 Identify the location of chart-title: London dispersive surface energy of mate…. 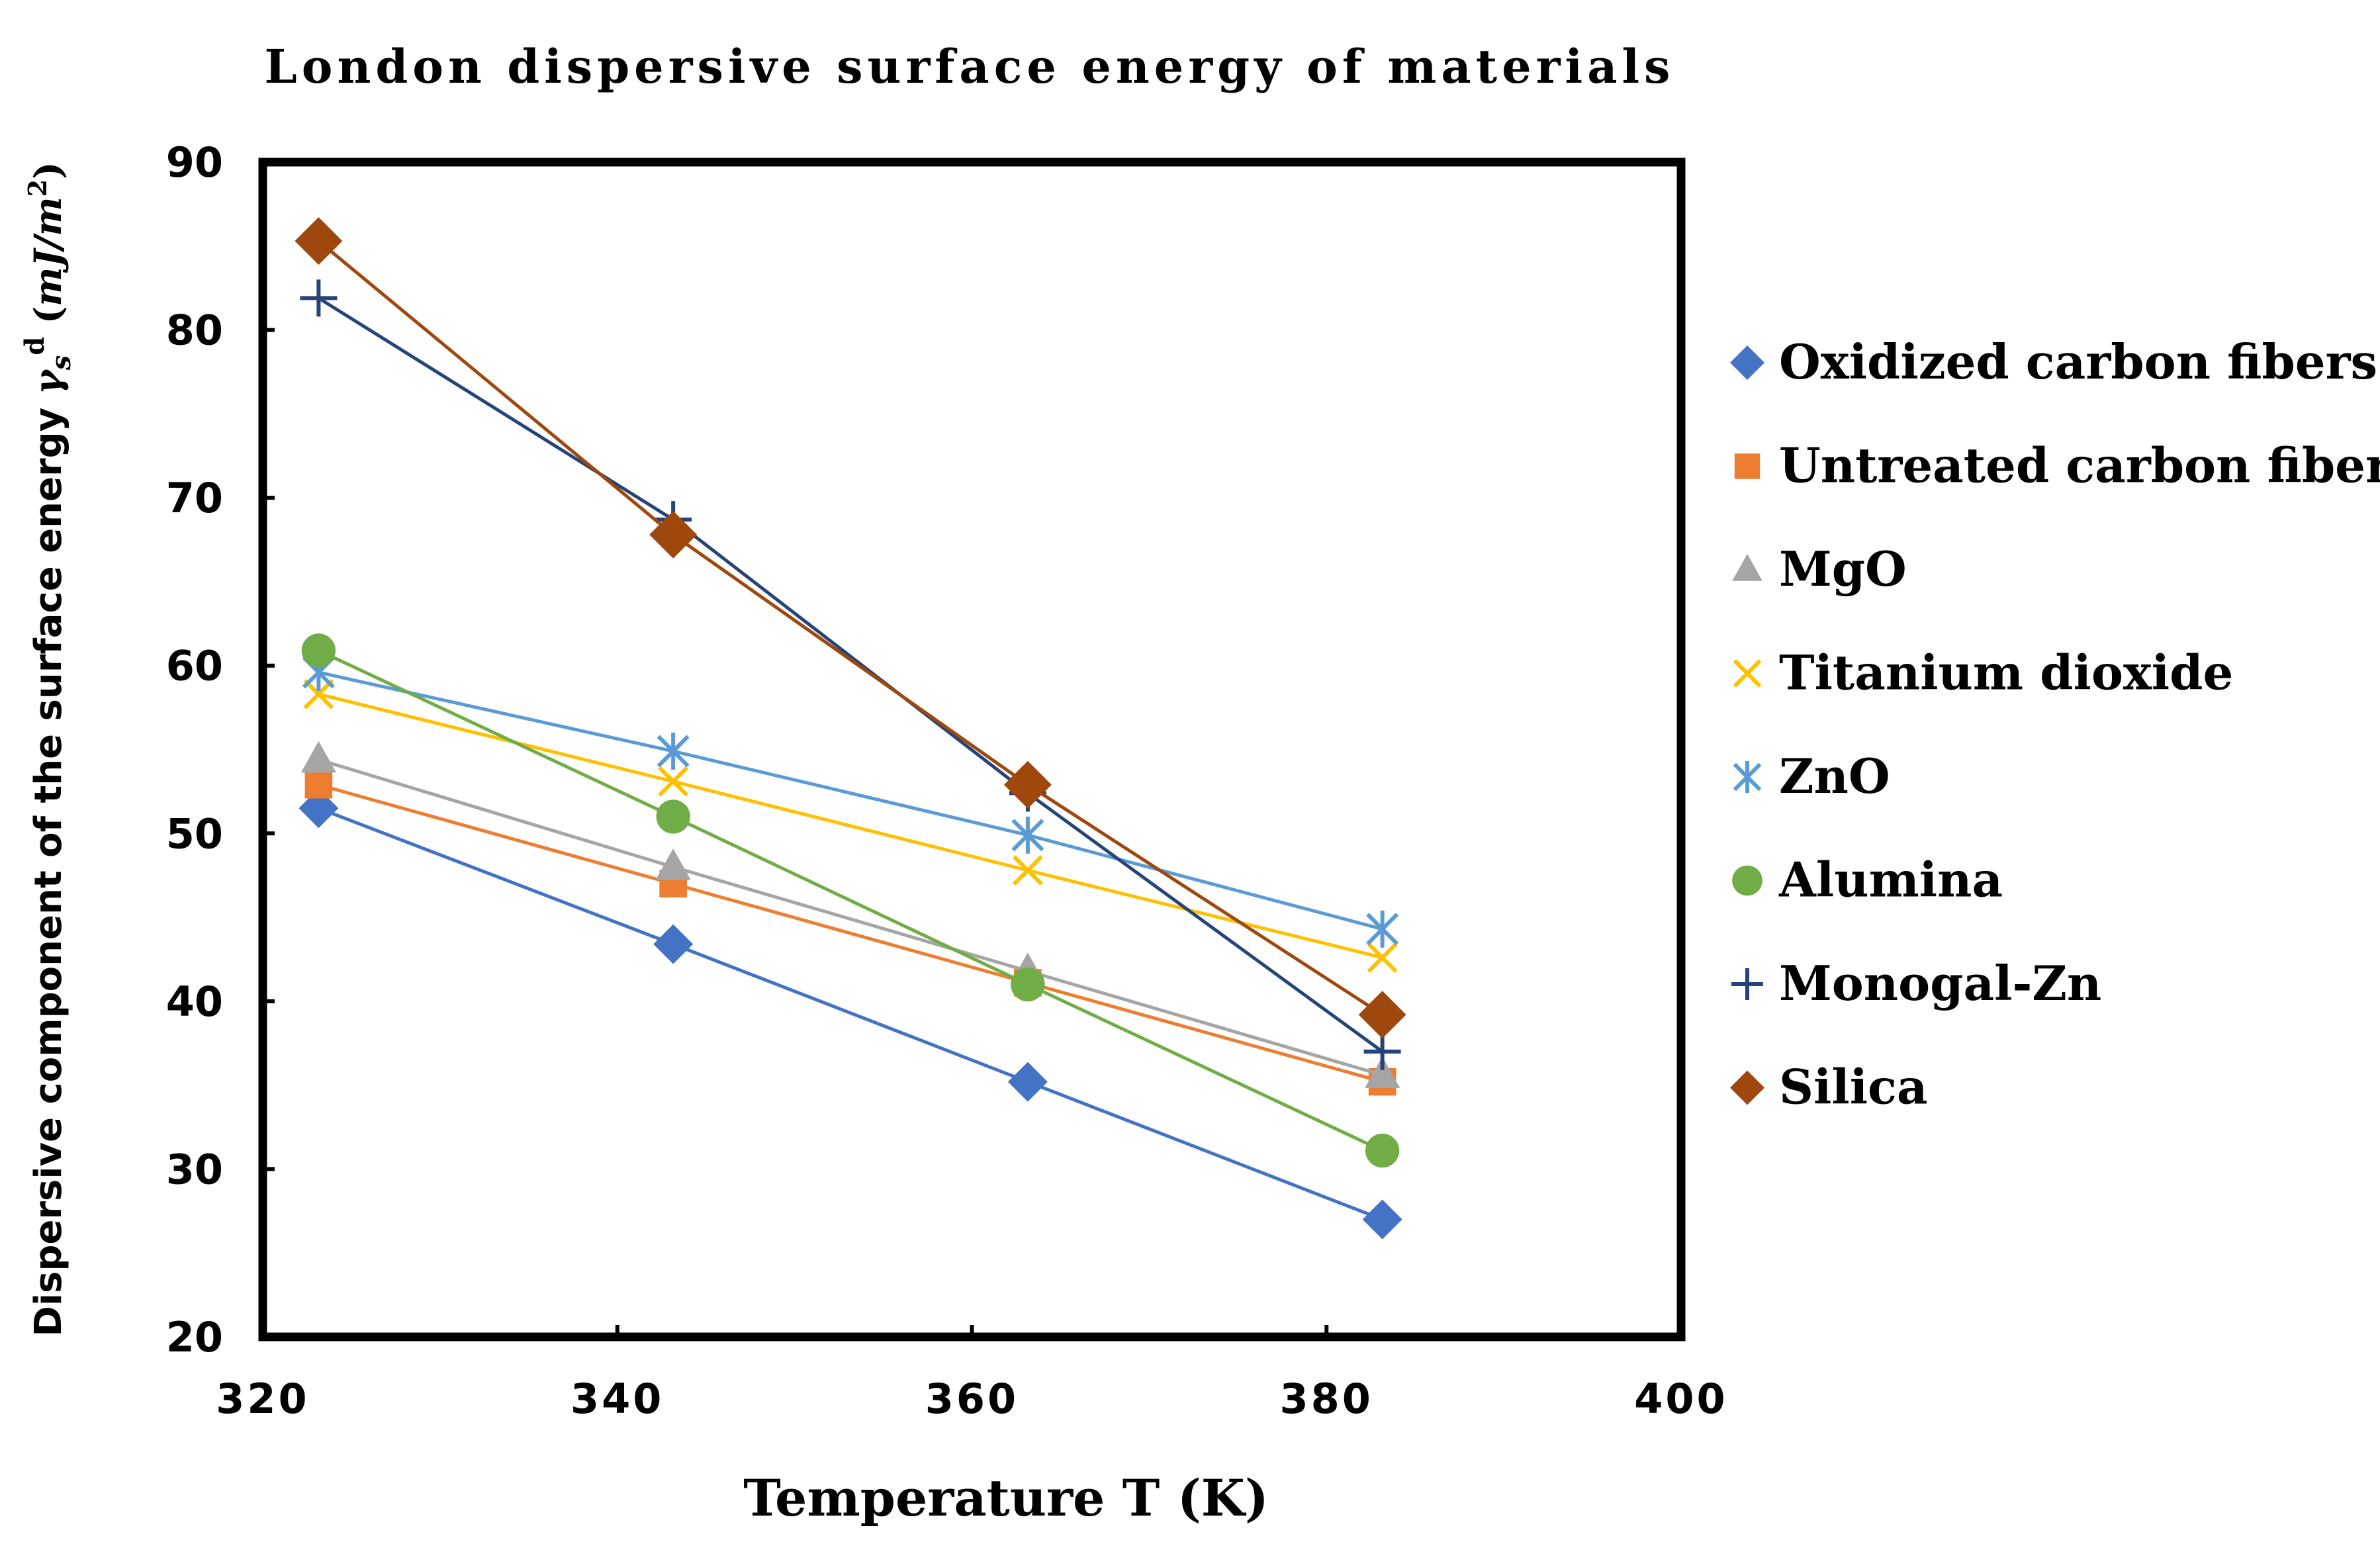
(970, 66).